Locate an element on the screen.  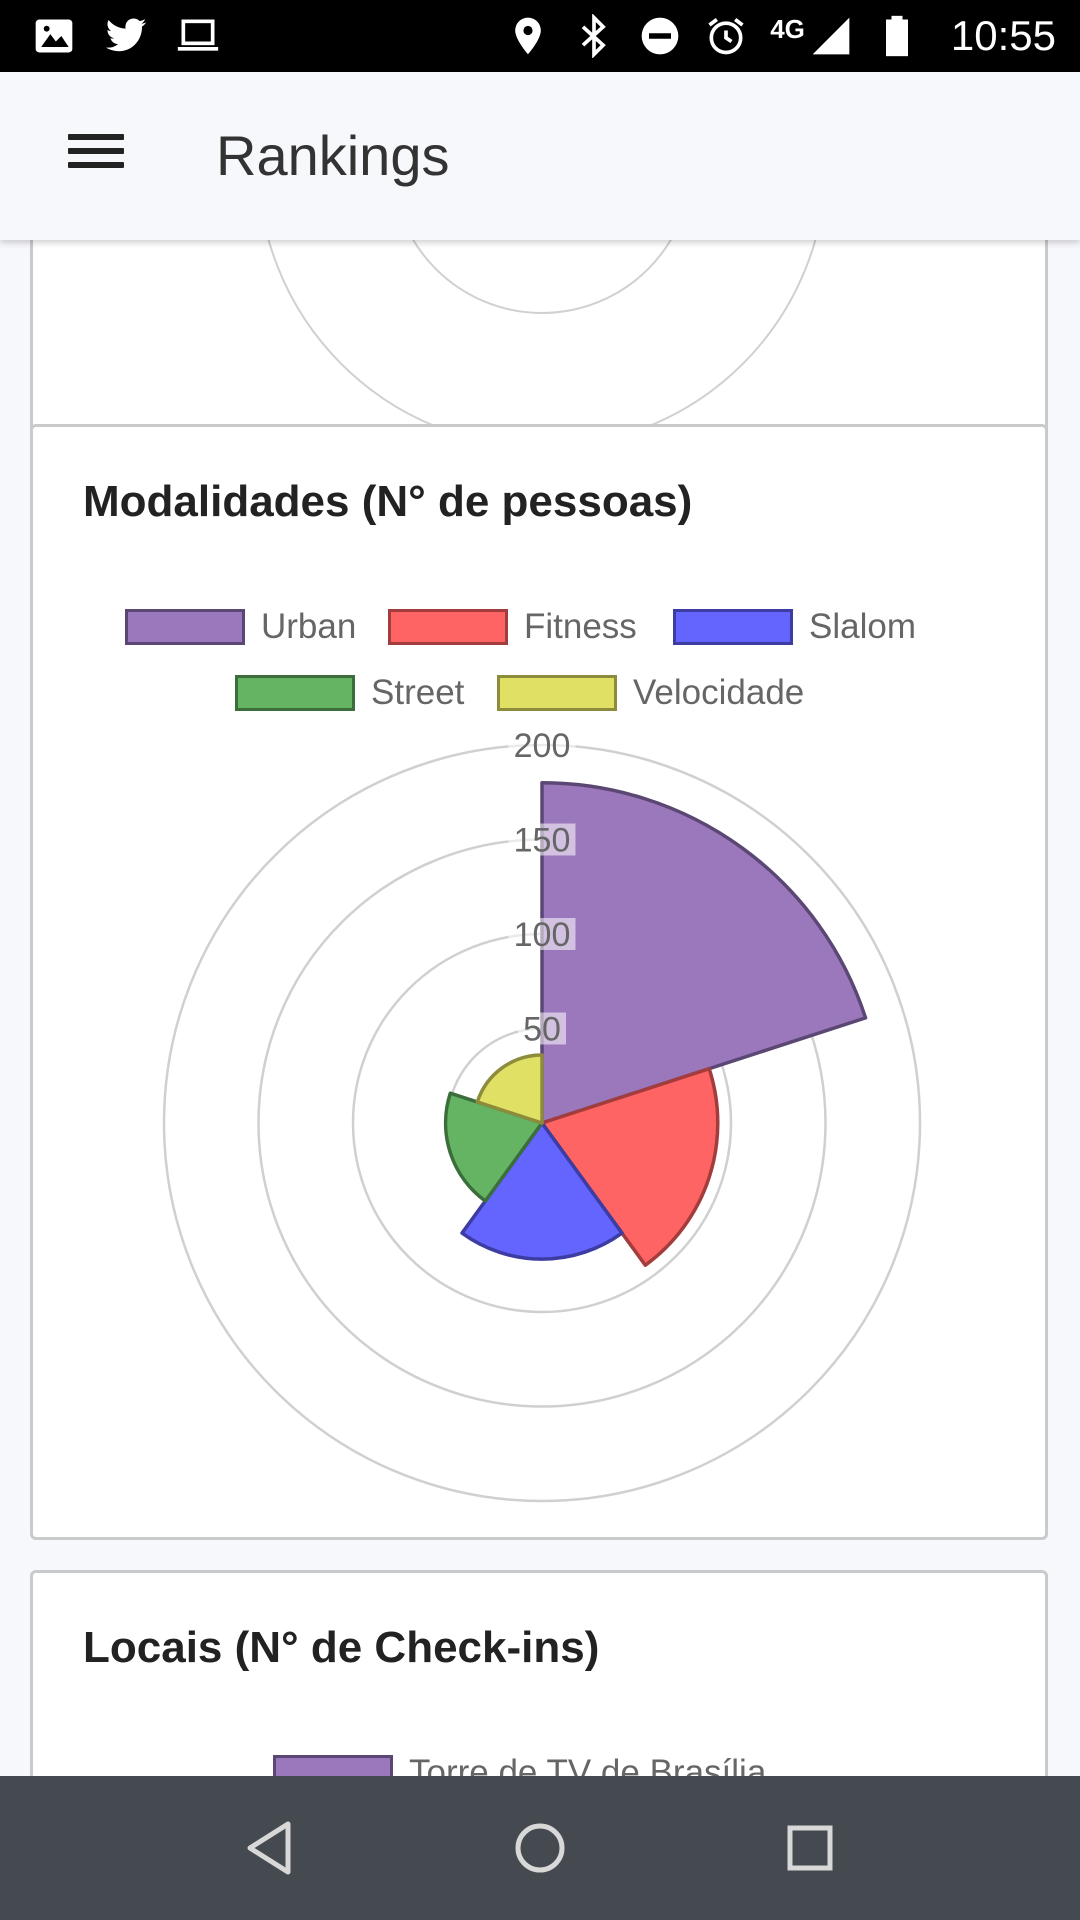
twitter-icon is located at coordinates (126, 35).